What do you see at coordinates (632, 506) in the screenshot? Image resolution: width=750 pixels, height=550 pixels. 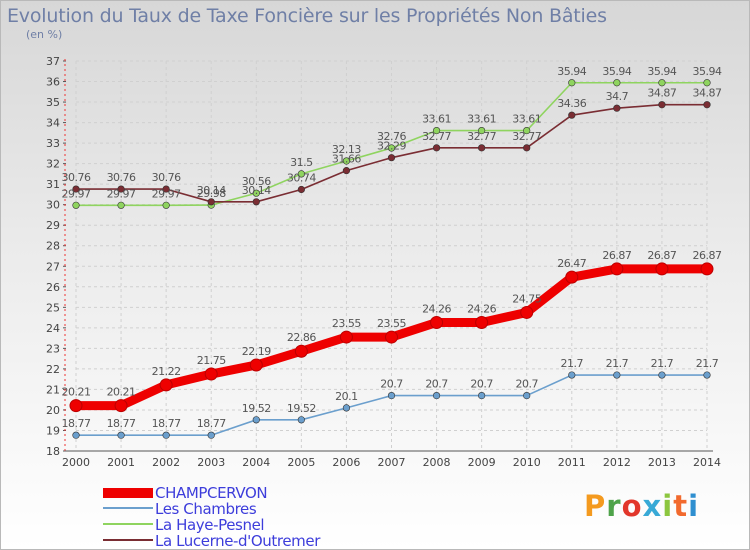 I see `logo-letter: o` at bounding box center [632, 506].